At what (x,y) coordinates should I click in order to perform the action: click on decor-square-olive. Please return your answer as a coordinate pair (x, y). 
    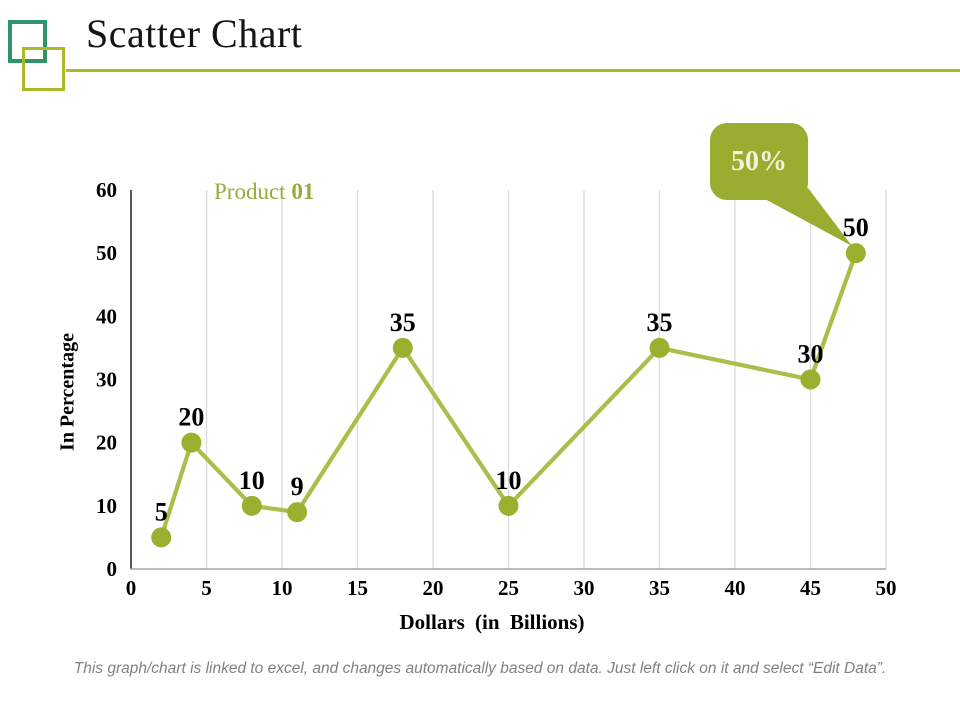
    Looking at the image, I should click on (43, 69).